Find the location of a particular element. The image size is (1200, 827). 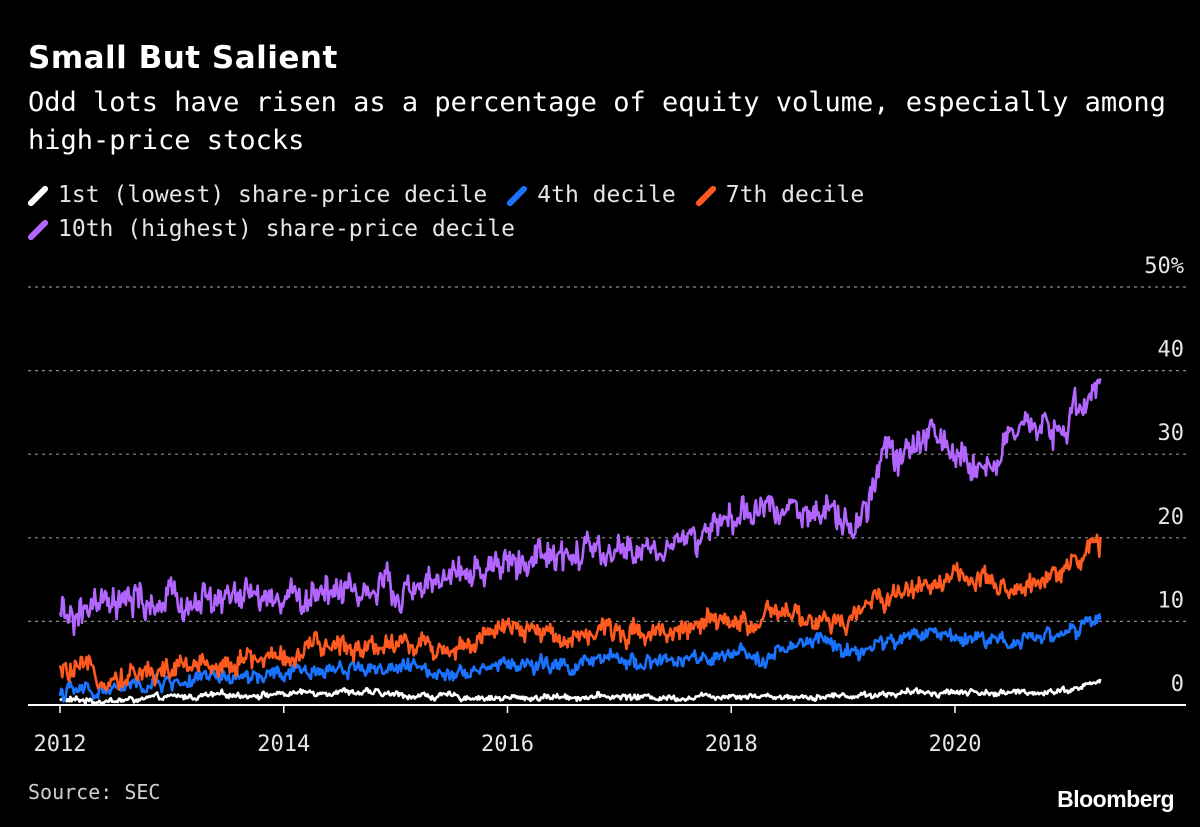

x-tick-label-2016: 2016 is located at coordinates (507, 744).